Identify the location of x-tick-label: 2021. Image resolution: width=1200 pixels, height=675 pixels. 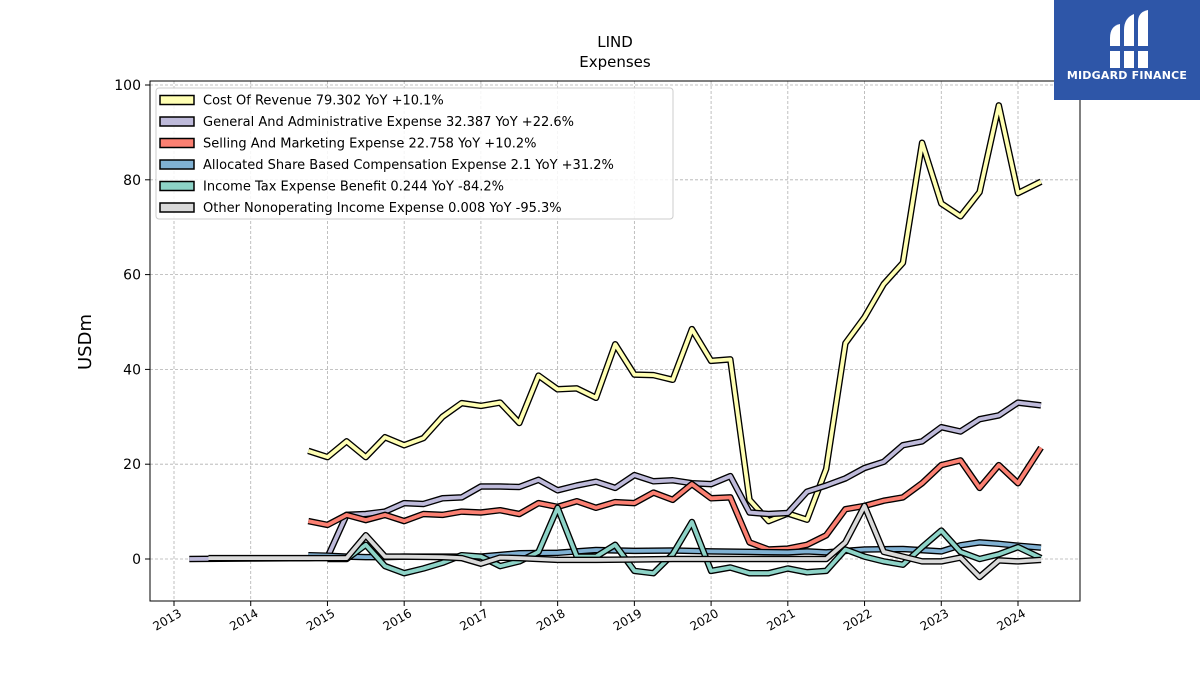
(780, 619).